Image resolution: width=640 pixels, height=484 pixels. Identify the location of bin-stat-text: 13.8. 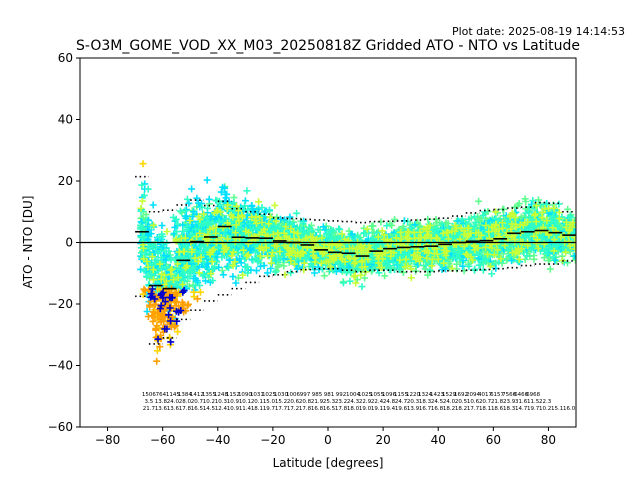
(161, 402).